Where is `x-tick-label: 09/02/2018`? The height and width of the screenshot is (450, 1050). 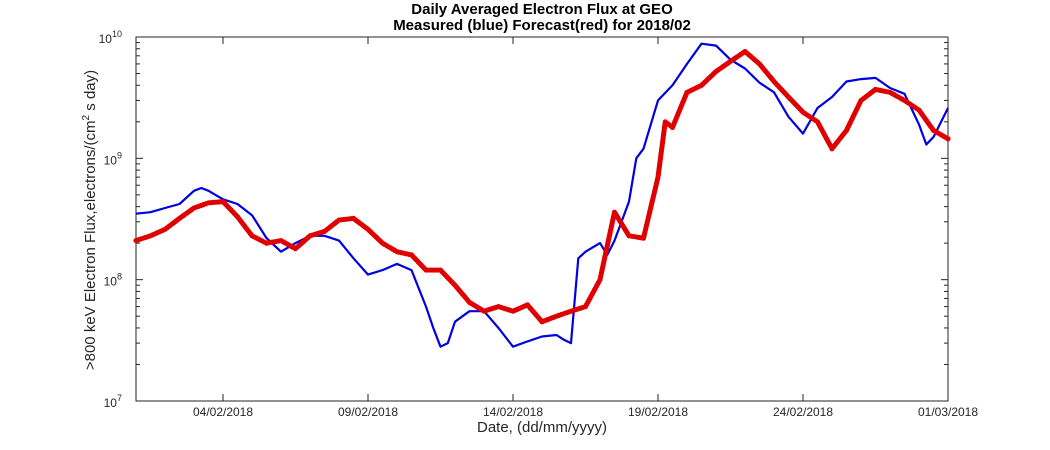 x-tick-label: 09/02/2018 is located at coordinates (368, 412).